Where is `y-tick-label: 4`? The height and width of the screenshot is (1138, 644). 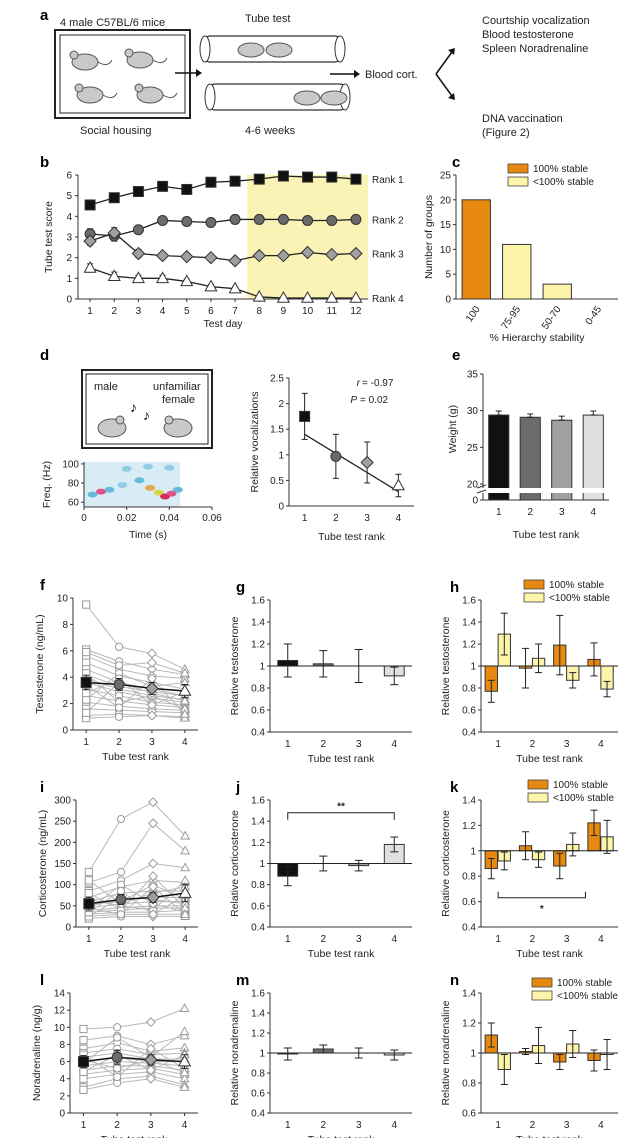
y-tick-label: 4 is located at coordinates (62, 1079).